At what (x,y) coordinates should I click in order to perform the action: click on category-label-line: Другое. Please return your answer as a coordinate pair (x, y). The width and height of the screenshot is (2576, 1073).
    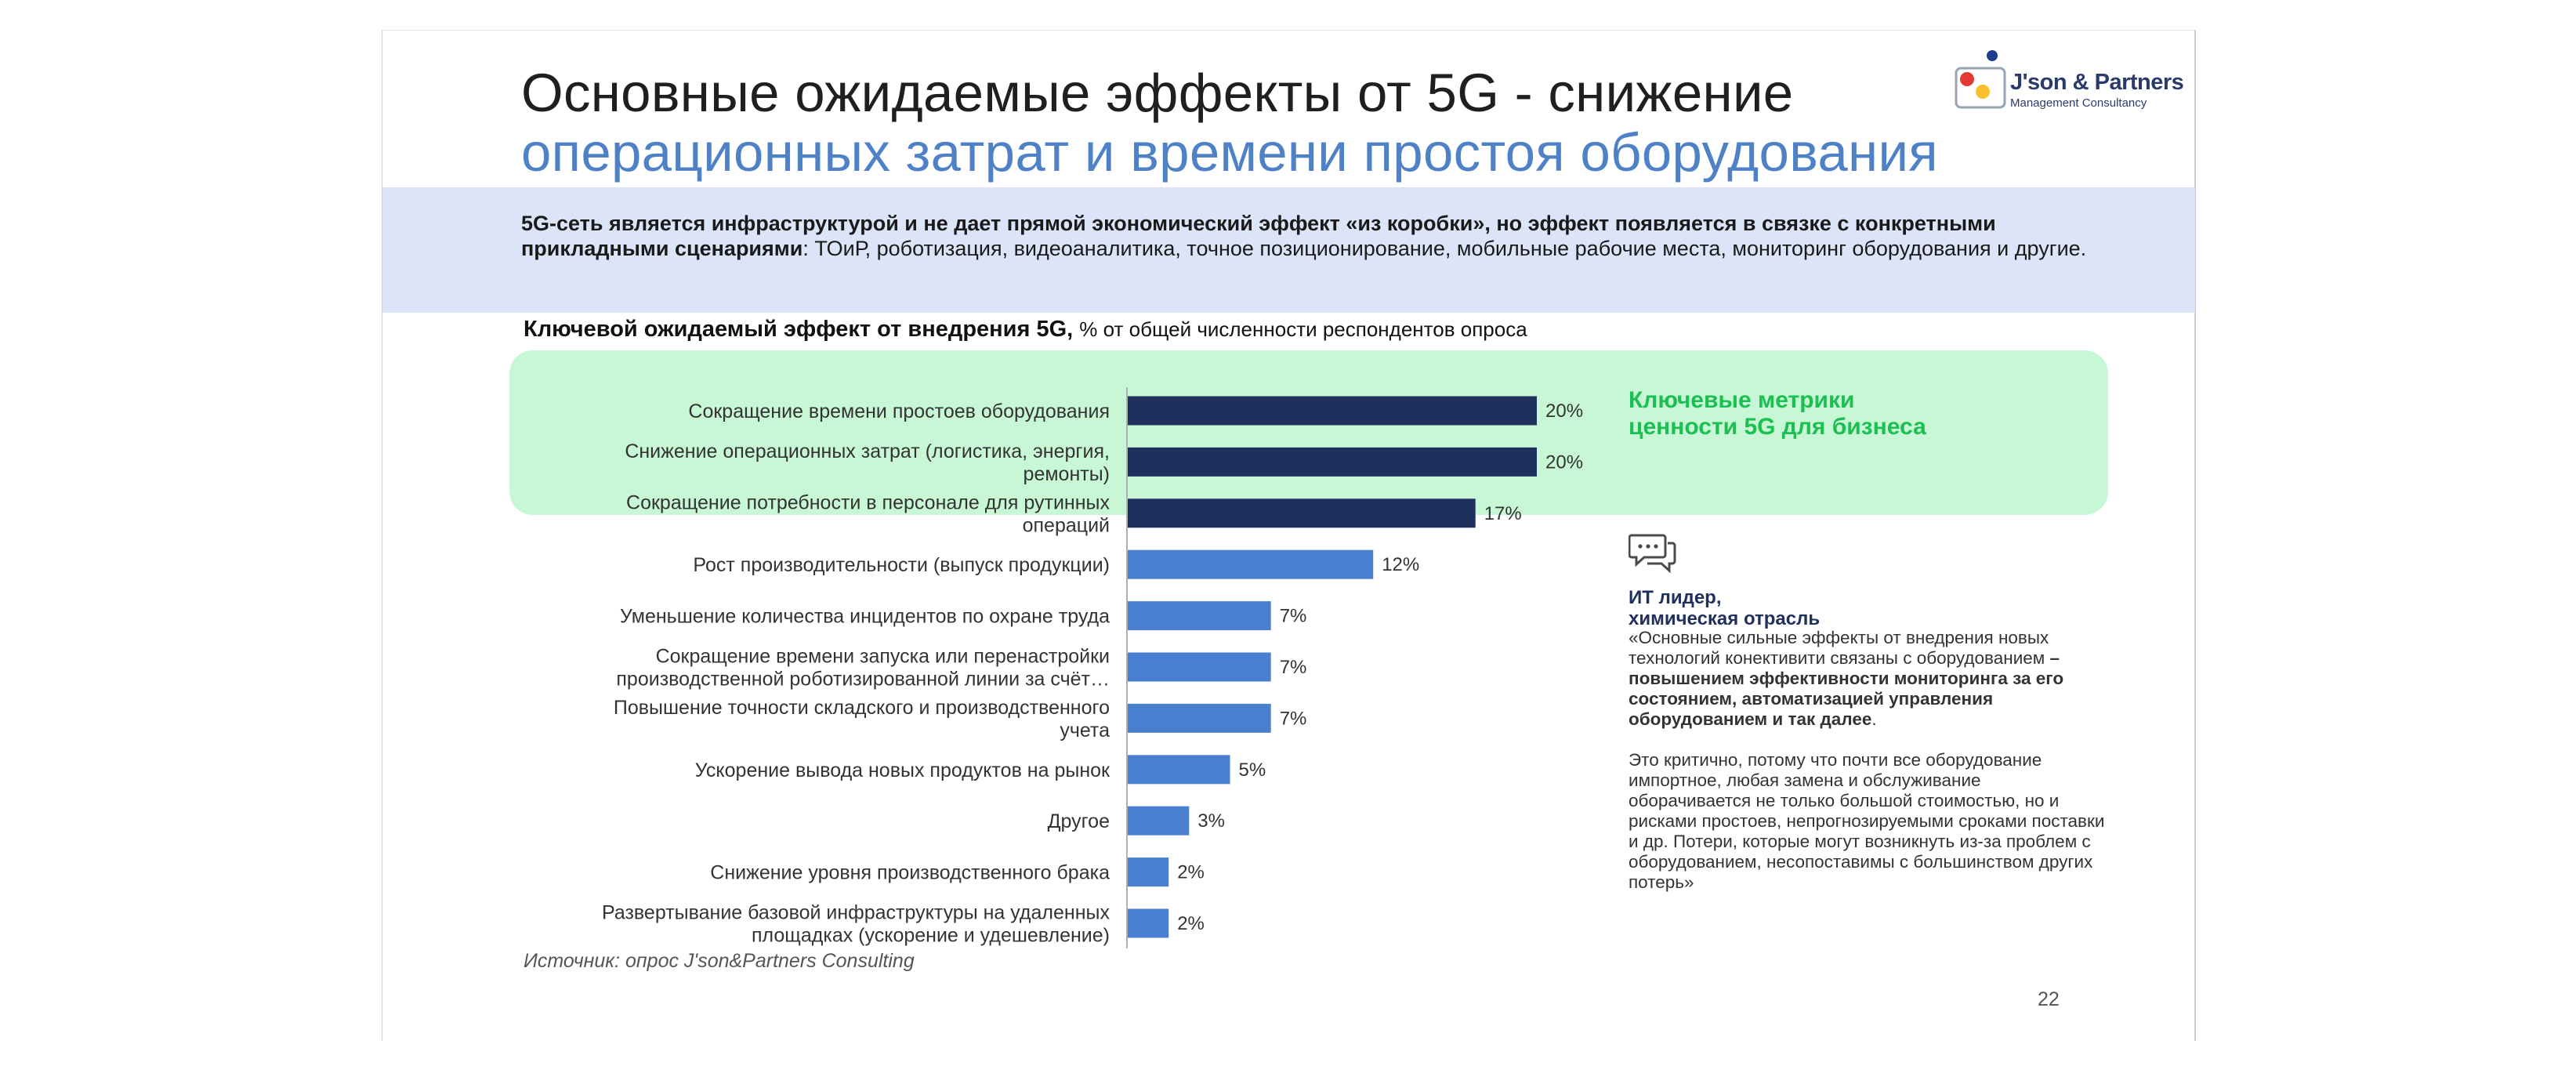
    Looking at the image, I should click on (1079, 821).